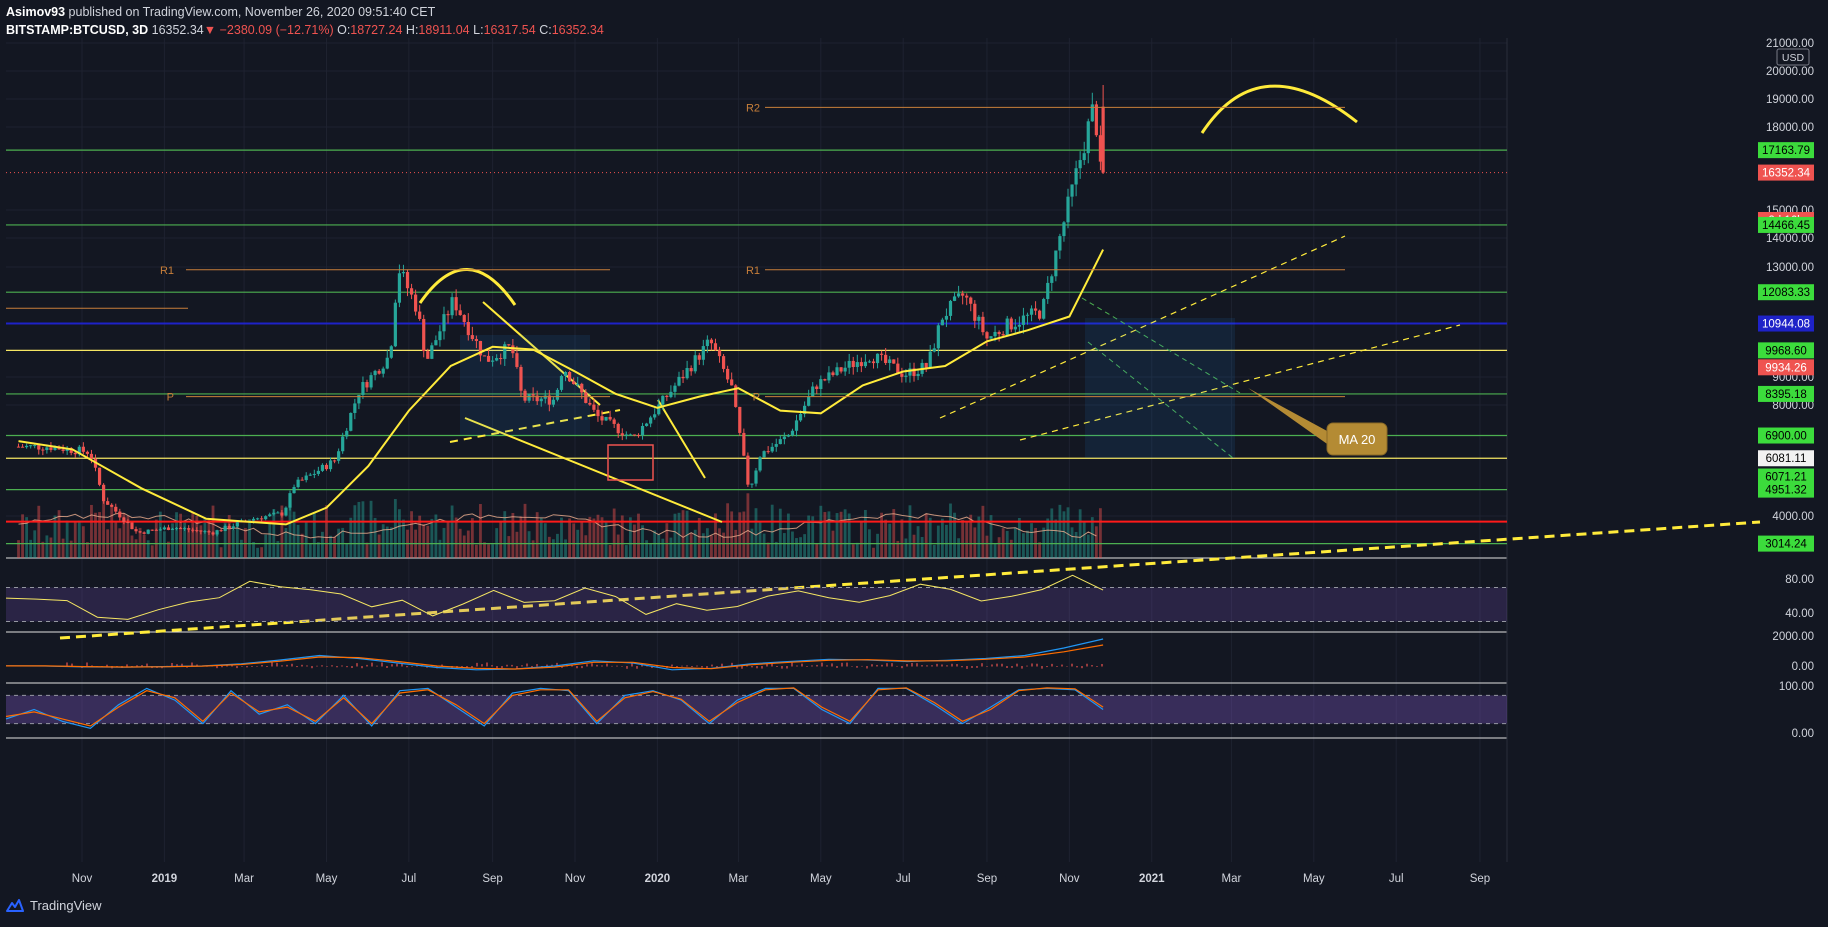 This screenshot has height=927, width=1828. I want to click on stoch-axis-label: 0.00, so click(1803, 734).